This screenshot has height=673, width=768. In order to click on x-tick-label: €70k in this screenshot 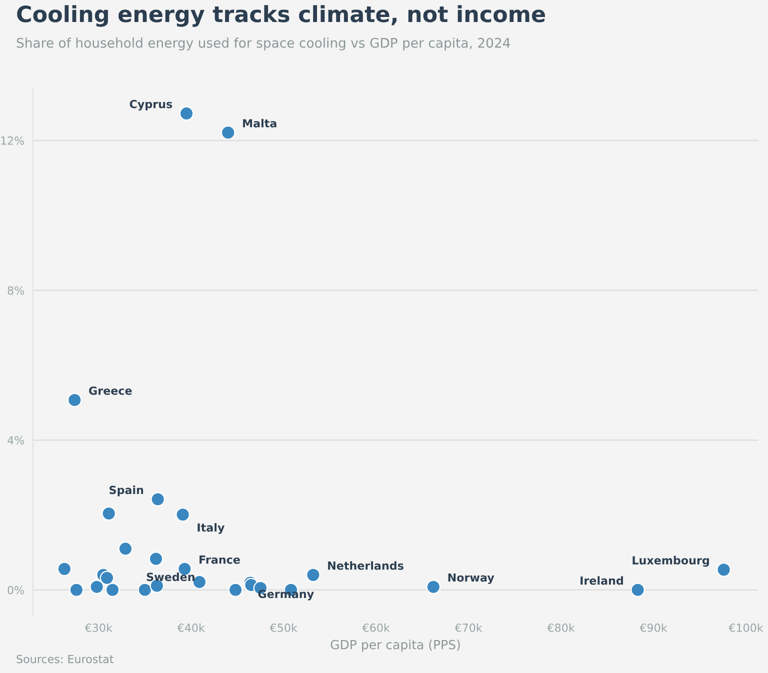, I will do `click(468, 627)`.